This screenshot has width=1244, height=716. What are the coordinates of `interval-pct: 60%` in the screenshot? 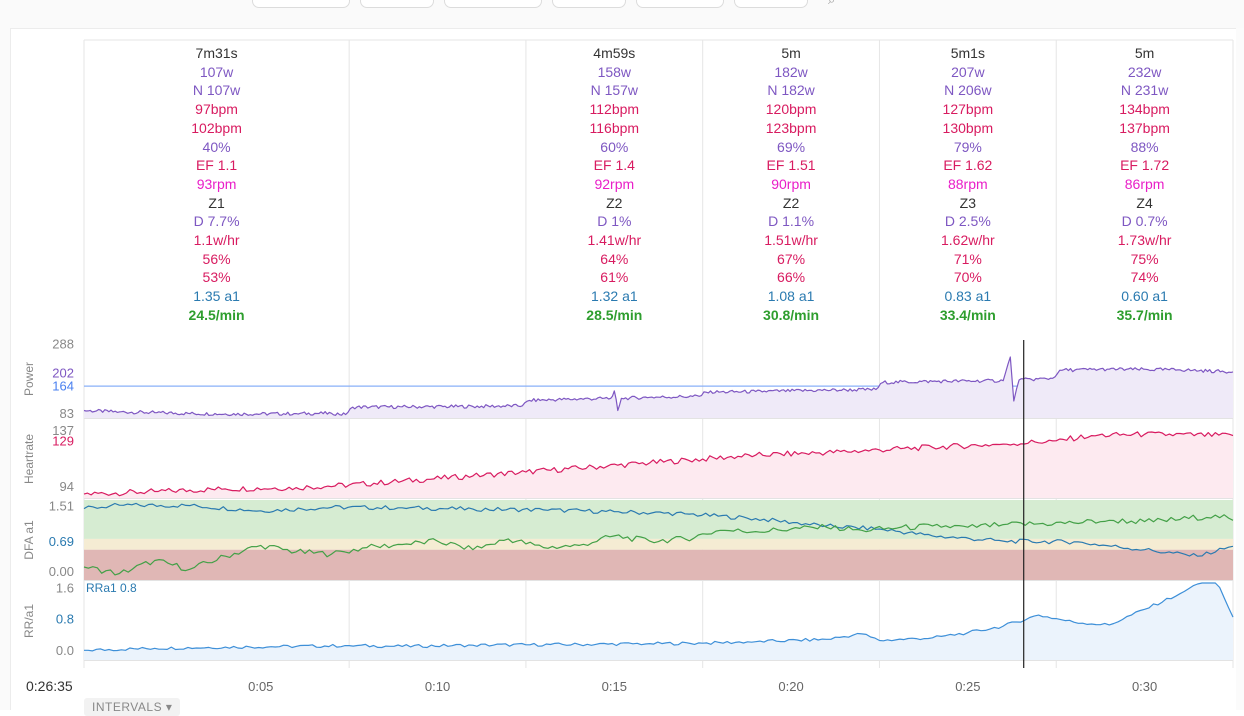 It's located at (614, 146).